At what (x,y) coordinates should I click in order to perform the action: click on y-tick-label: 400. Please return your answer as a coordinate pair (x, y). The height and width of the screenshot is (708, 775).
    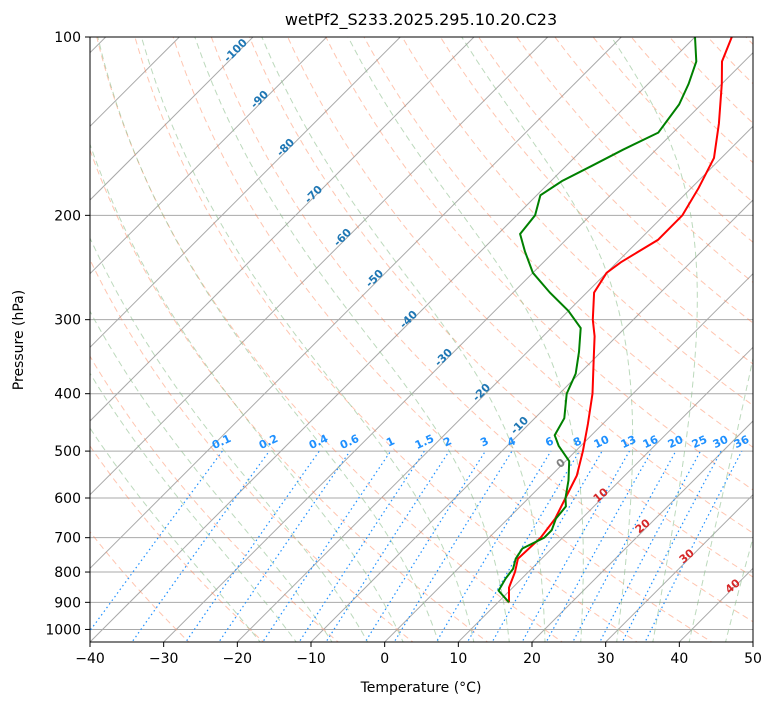
    Looking at the image, I should click on (67, 395).